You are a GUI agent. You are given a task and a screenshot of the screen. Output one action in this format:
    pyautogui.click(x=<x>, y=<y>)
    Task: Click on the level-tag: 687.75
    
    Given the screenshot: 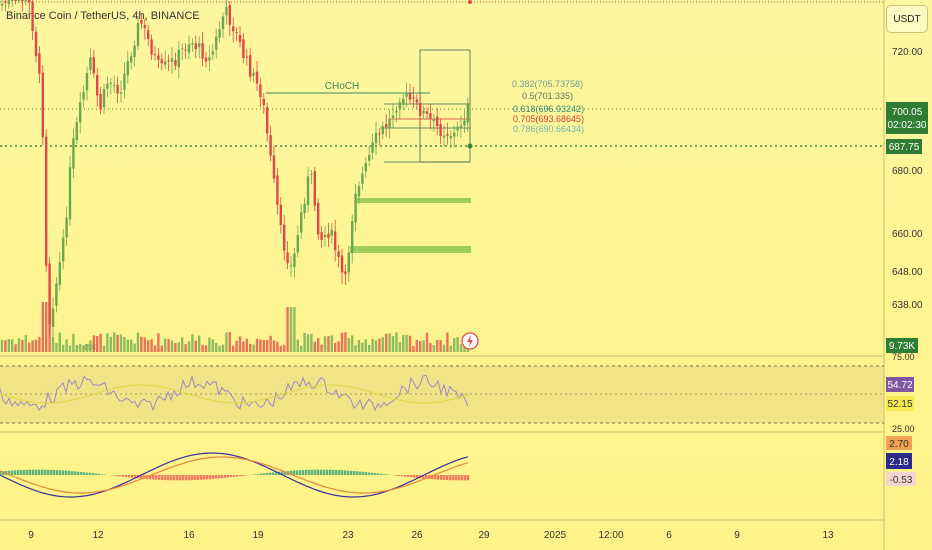 What is the action you would take?
    pyautogui.click(x=904, y=147)
    